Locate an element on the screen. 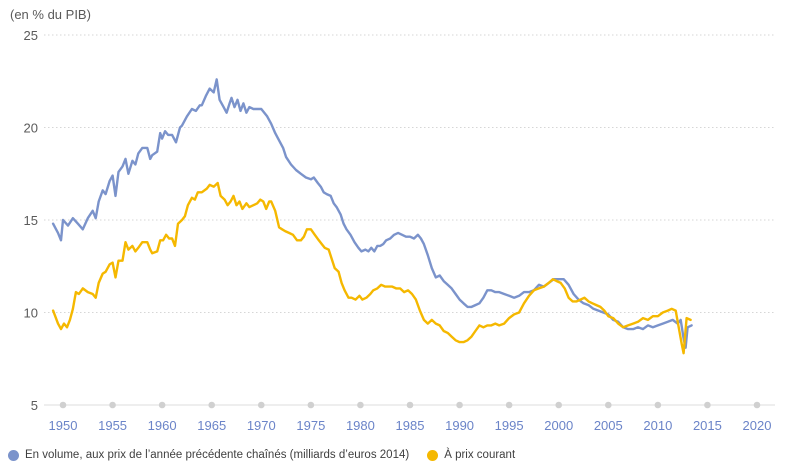 Image resolution: width=800 pixels, height=476 pixels. x-tick-label: 2005 is located at coordinates (608, 425).